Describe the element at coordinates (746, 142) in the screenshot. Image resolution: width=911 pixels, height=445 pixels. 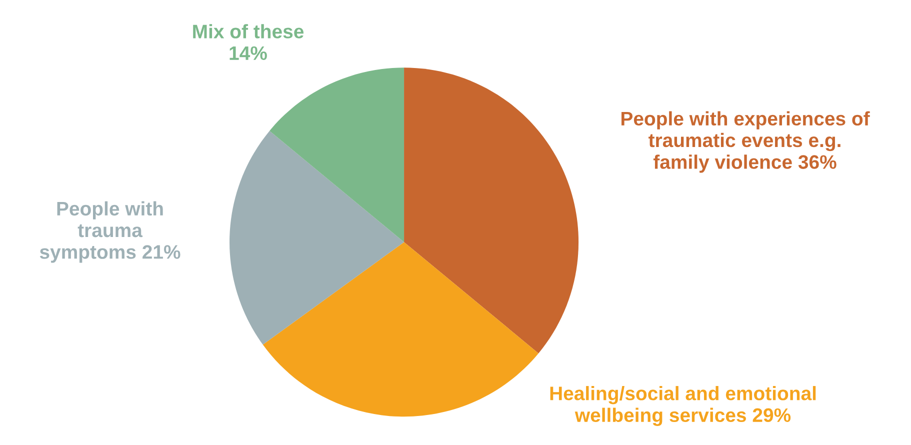
I see `slice-label: People with experiences of traumatic events e.g. family violence 36%` at that location.